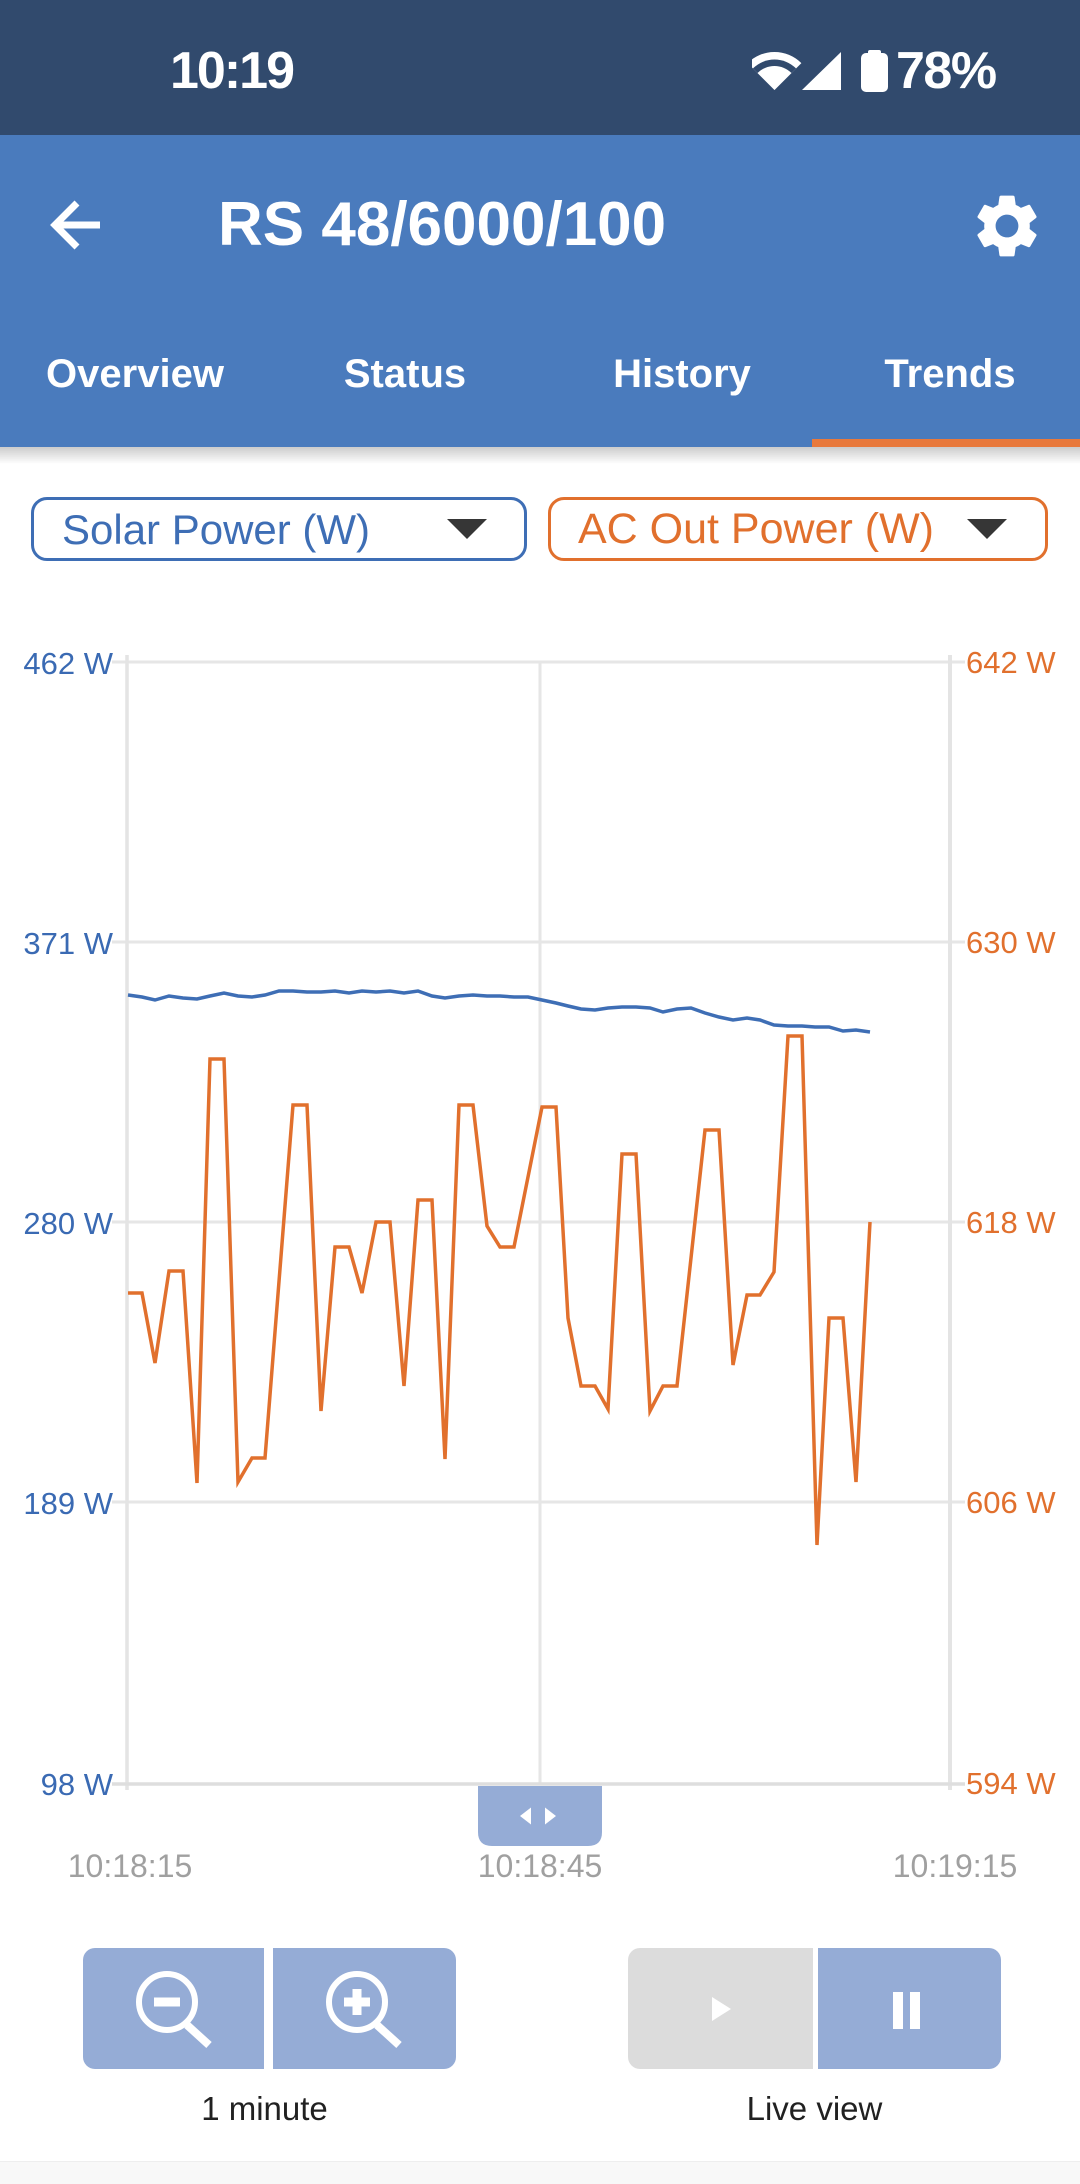 This screenshot has width=1080, height=2184. Describe the element at coordinates (1011, 1783) in the screenshot. I see `svg-text: 594 W` at that location.